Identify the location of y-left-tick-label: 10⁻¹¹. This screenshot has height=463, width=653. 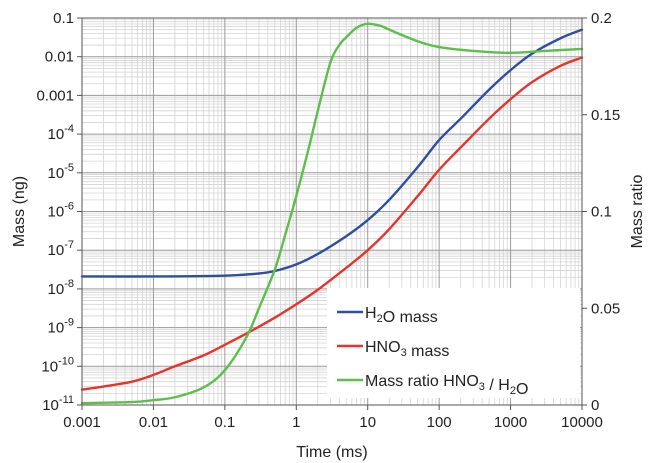
(58, 404).